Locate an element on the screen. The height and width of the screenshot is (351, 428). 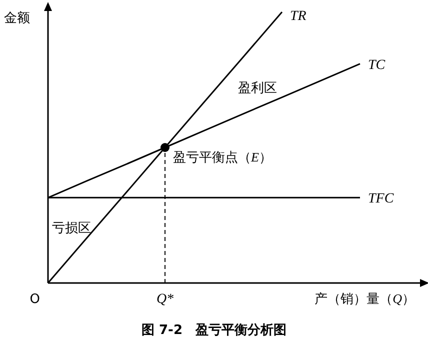
text: Q* is located at coordinates (165, 299).